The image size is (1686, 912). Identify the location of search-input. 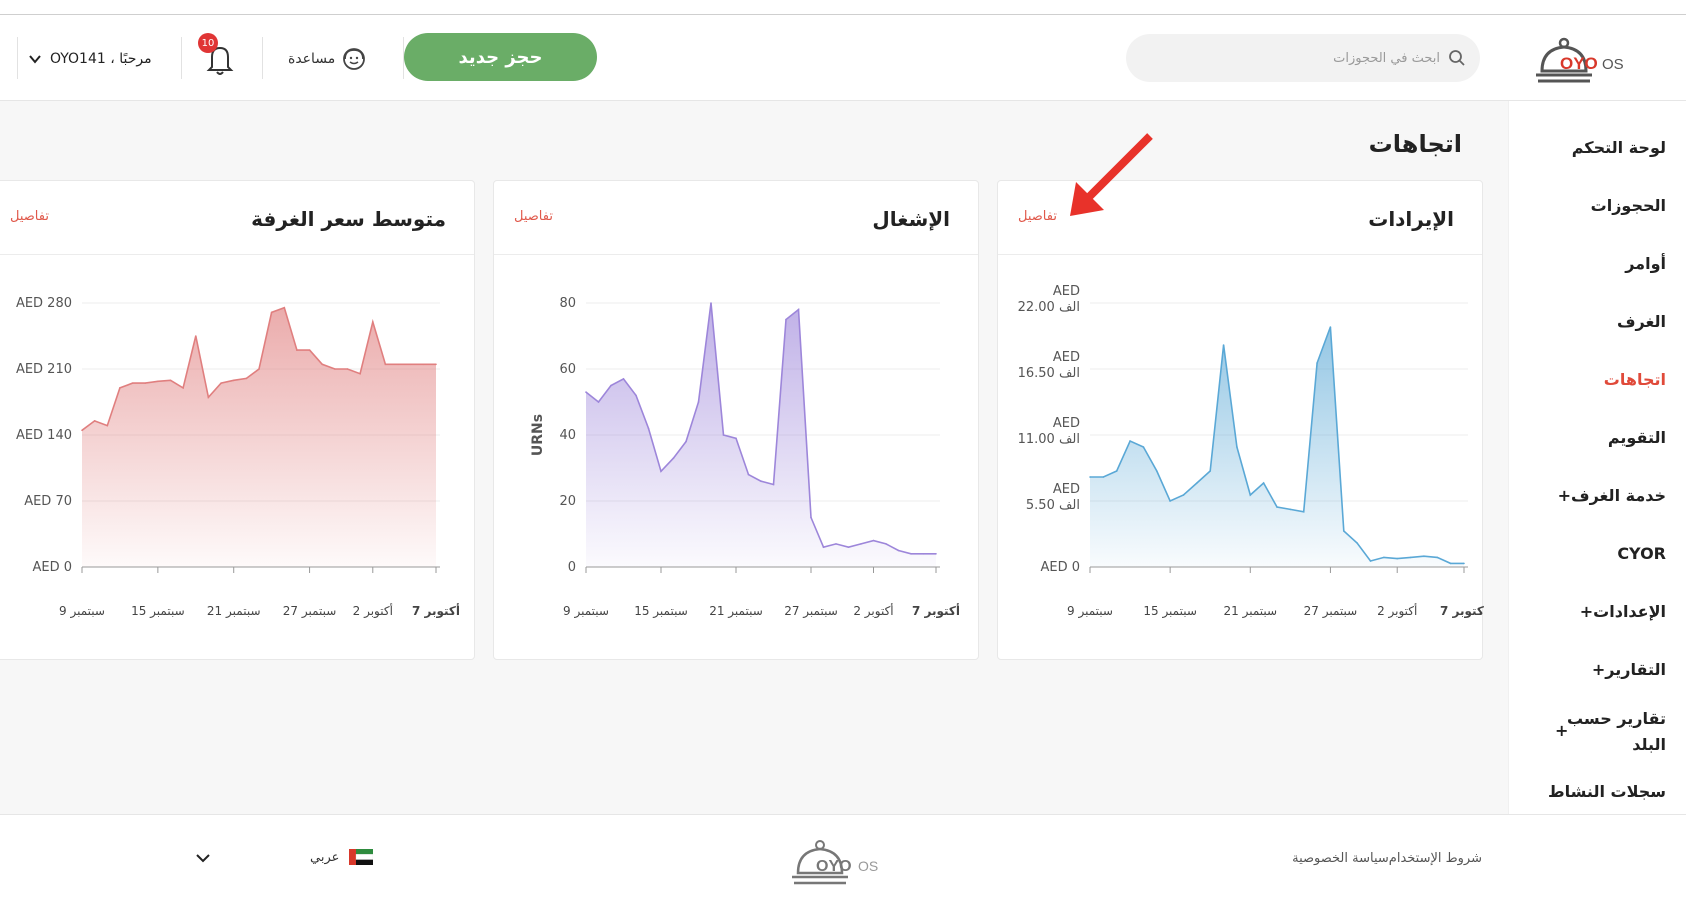
(1290, 58).